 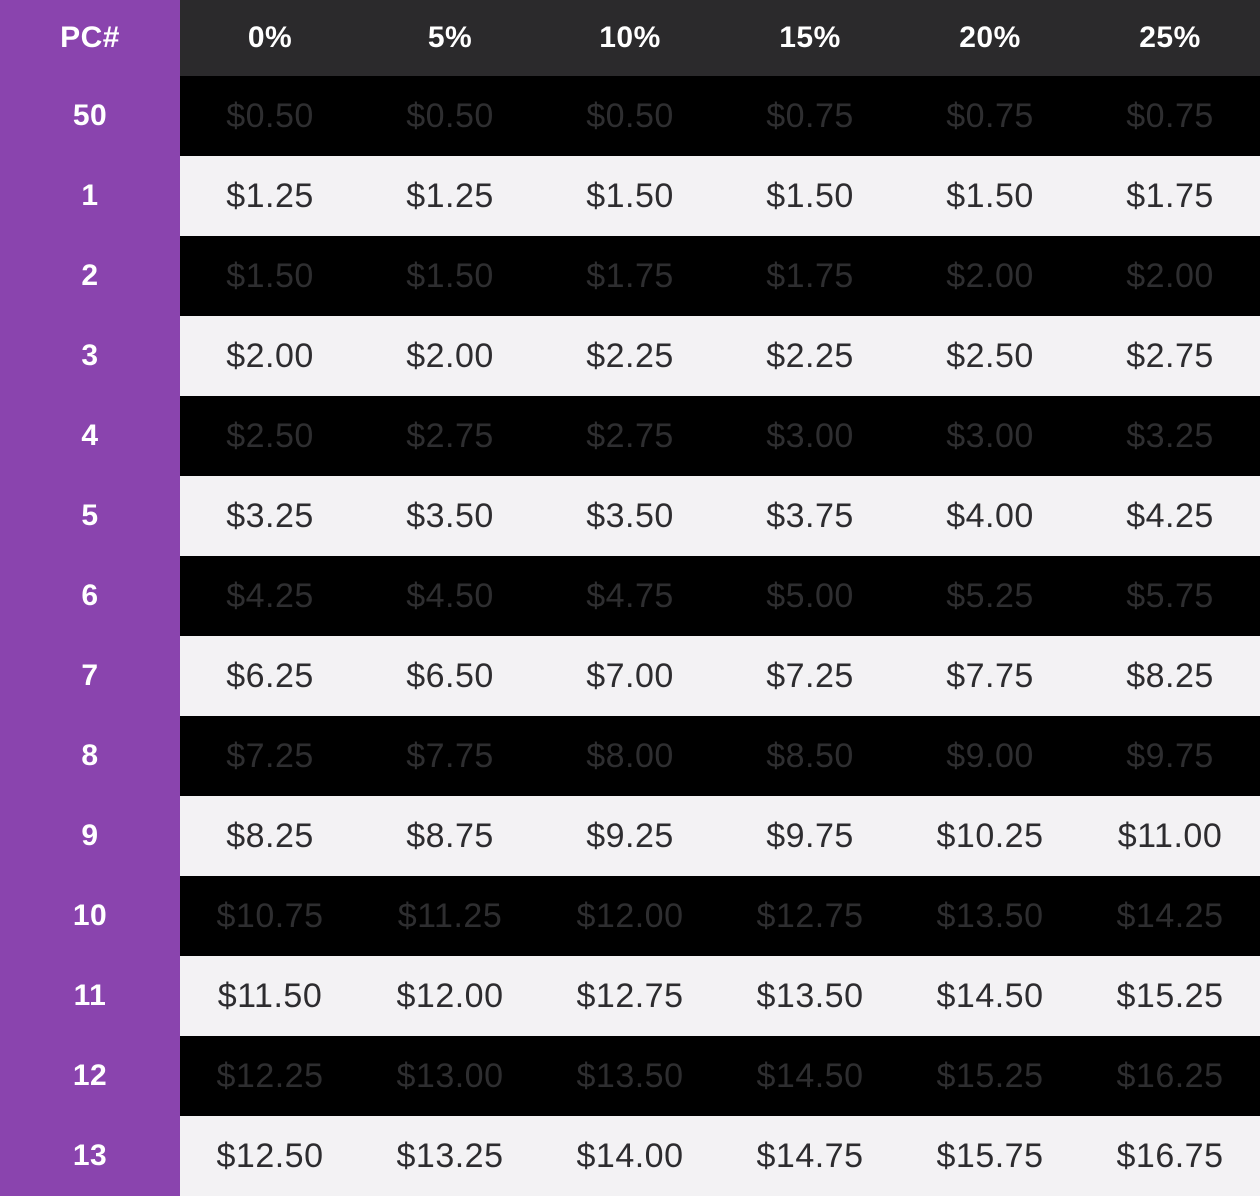 What do you see at coordinates (90, 196) in the screenshot?
I see `row-label: 1` at bounding box center [90, 196].